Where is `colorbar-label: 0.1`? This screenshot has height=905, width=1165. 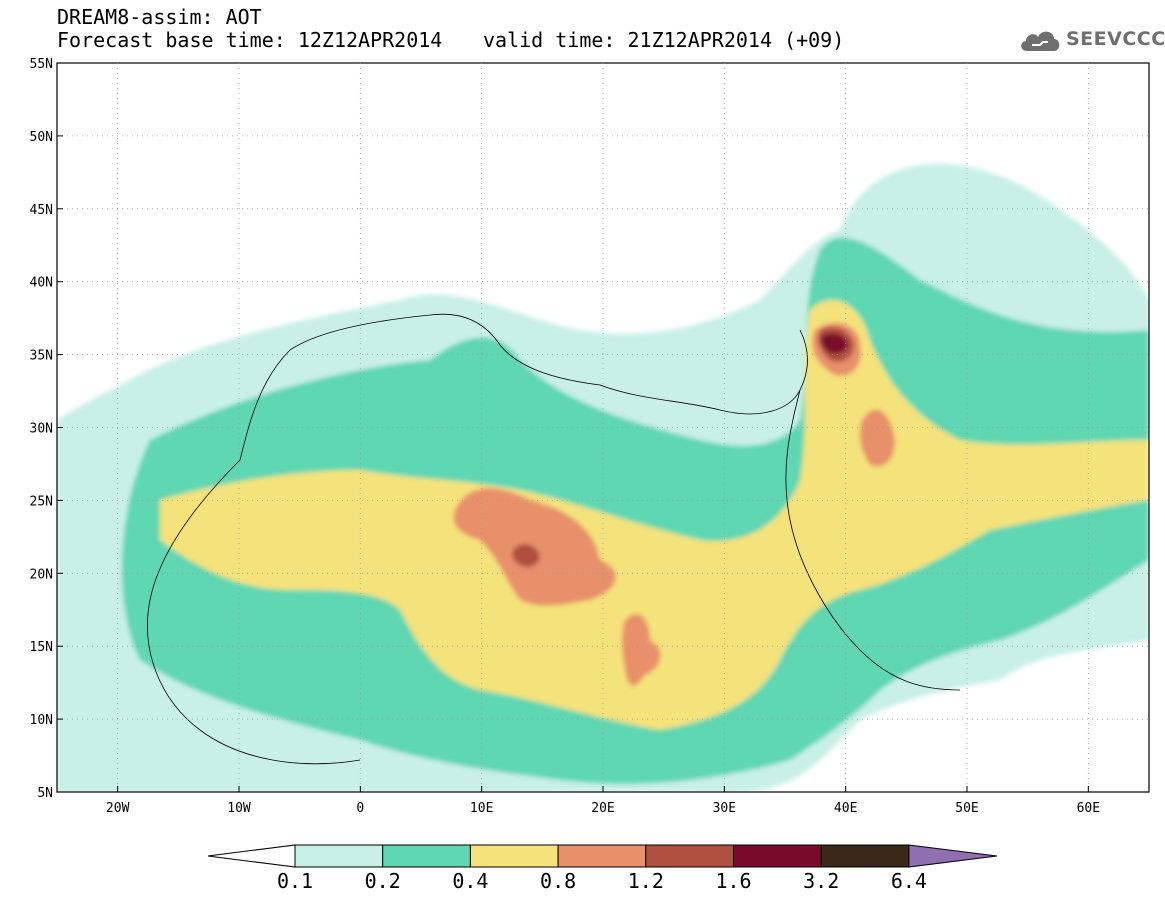
colorbar-label: 0.1 is located at coordinates (295, 881).